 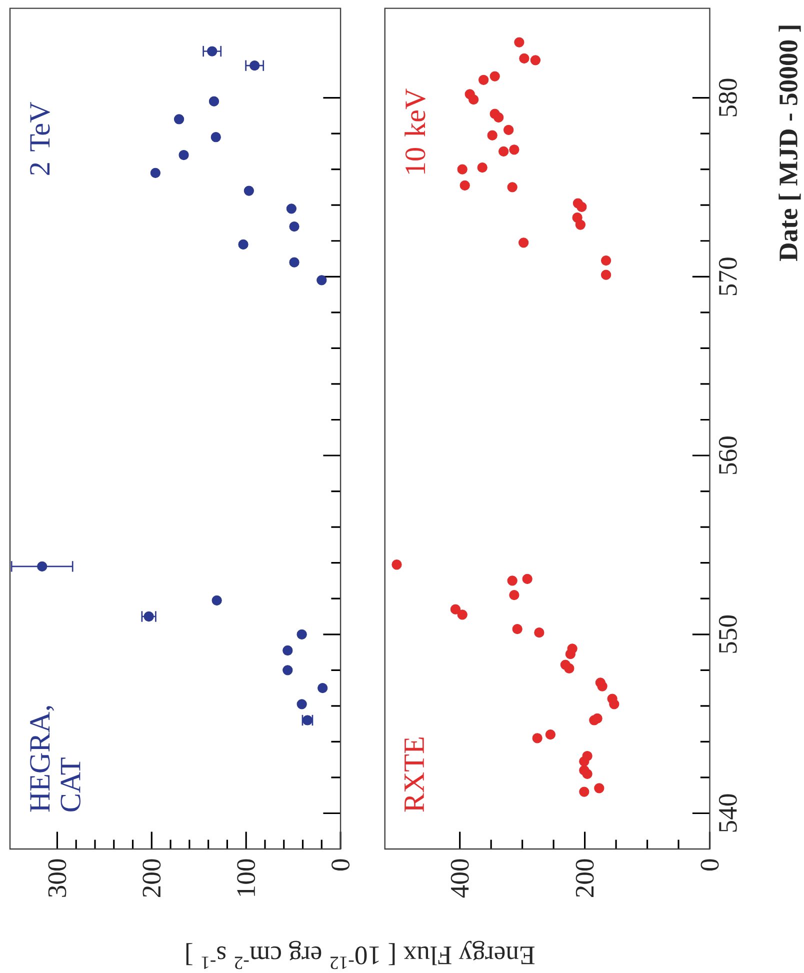 What do you see at coordinates (728, 455) in the screenshot?
I see `y-tick-label: 560` at bounding box center [728, 455].